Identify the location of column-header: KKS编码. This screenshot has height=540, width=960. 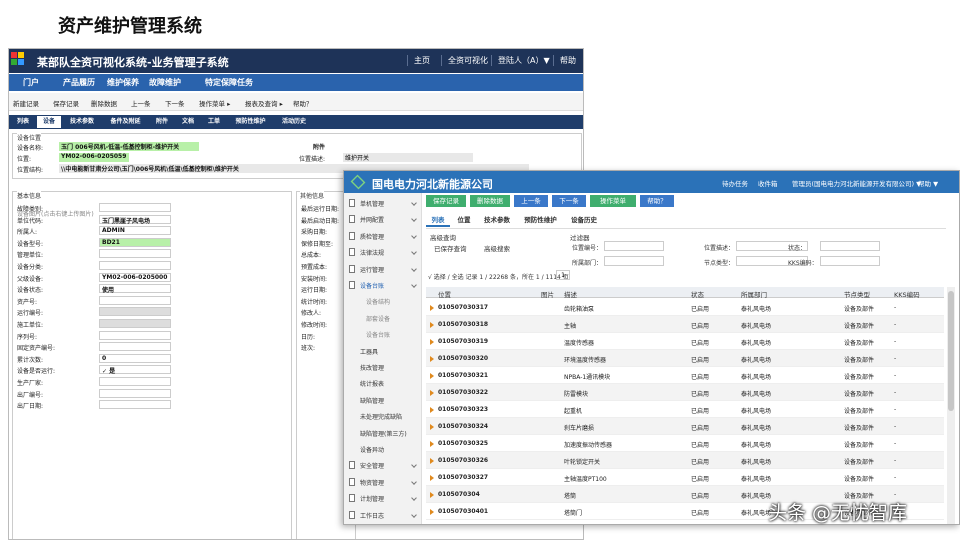
(907, 295).